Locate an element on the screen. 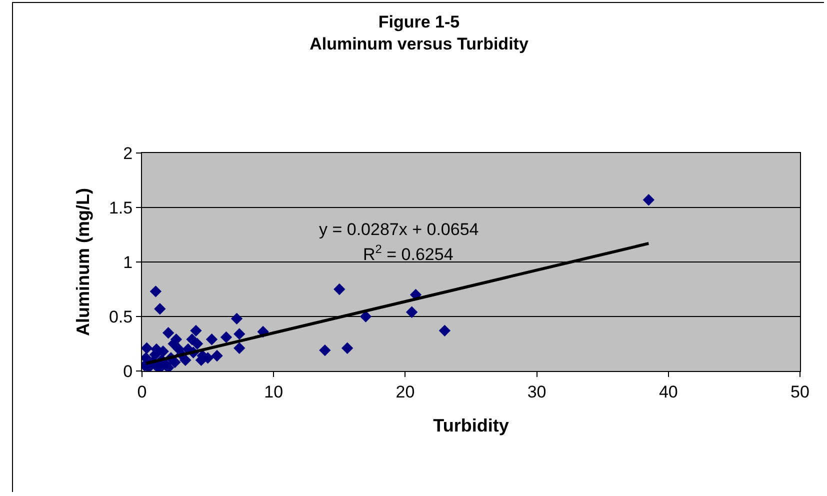 This screenshot has width=827, height=496. x-tick-label: 40 is located at coordinates (668, 392).